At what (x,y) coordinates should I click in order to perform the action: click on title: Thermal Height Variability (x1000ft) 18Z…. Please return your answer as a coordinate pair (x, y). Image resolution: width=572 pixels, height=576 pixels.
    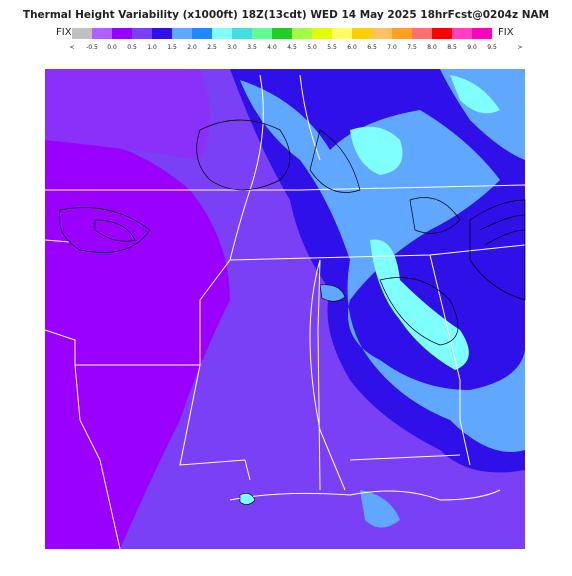
    Looking at the image, I should click on (286, 15).